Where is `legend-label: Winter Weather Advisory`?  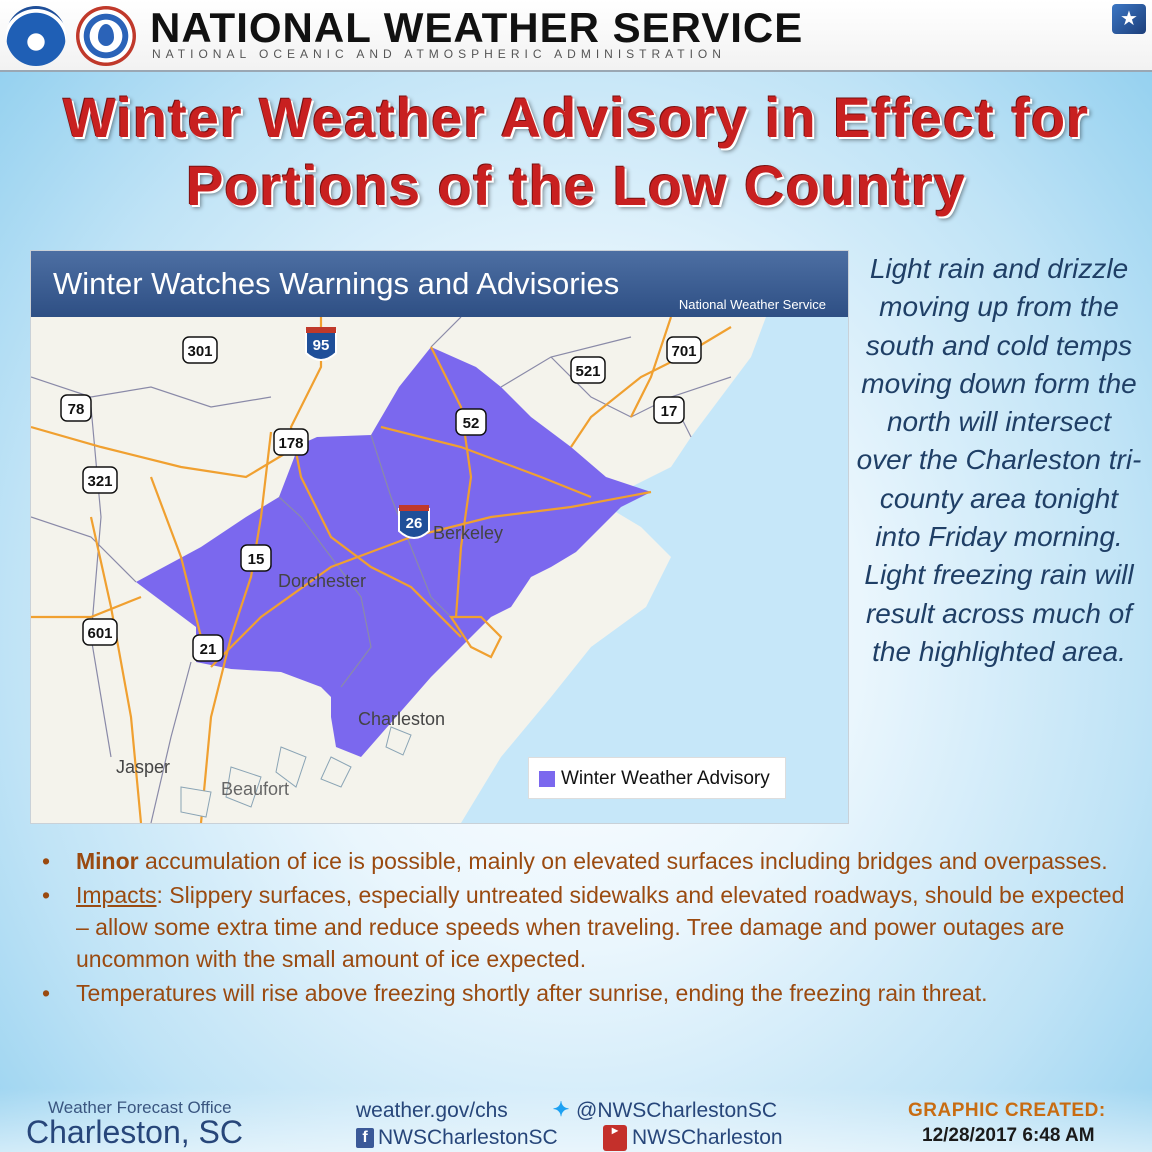 legend-label: Winter Weather Advisory is located at coordinates (665, 778).